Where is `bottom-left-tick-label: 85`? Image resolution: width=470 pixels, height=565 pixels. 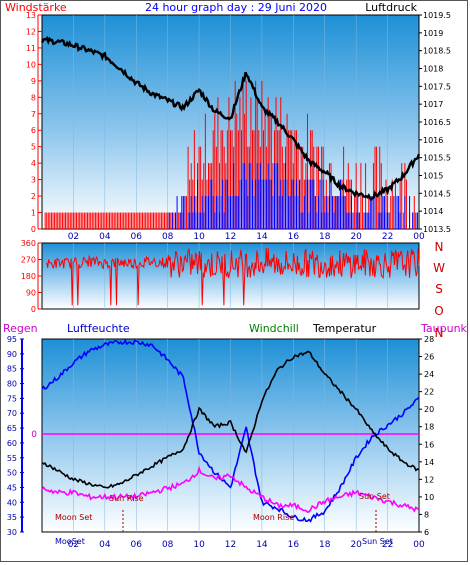 bottom-left-tick-label: 85 is located at coordinates (12, 369).